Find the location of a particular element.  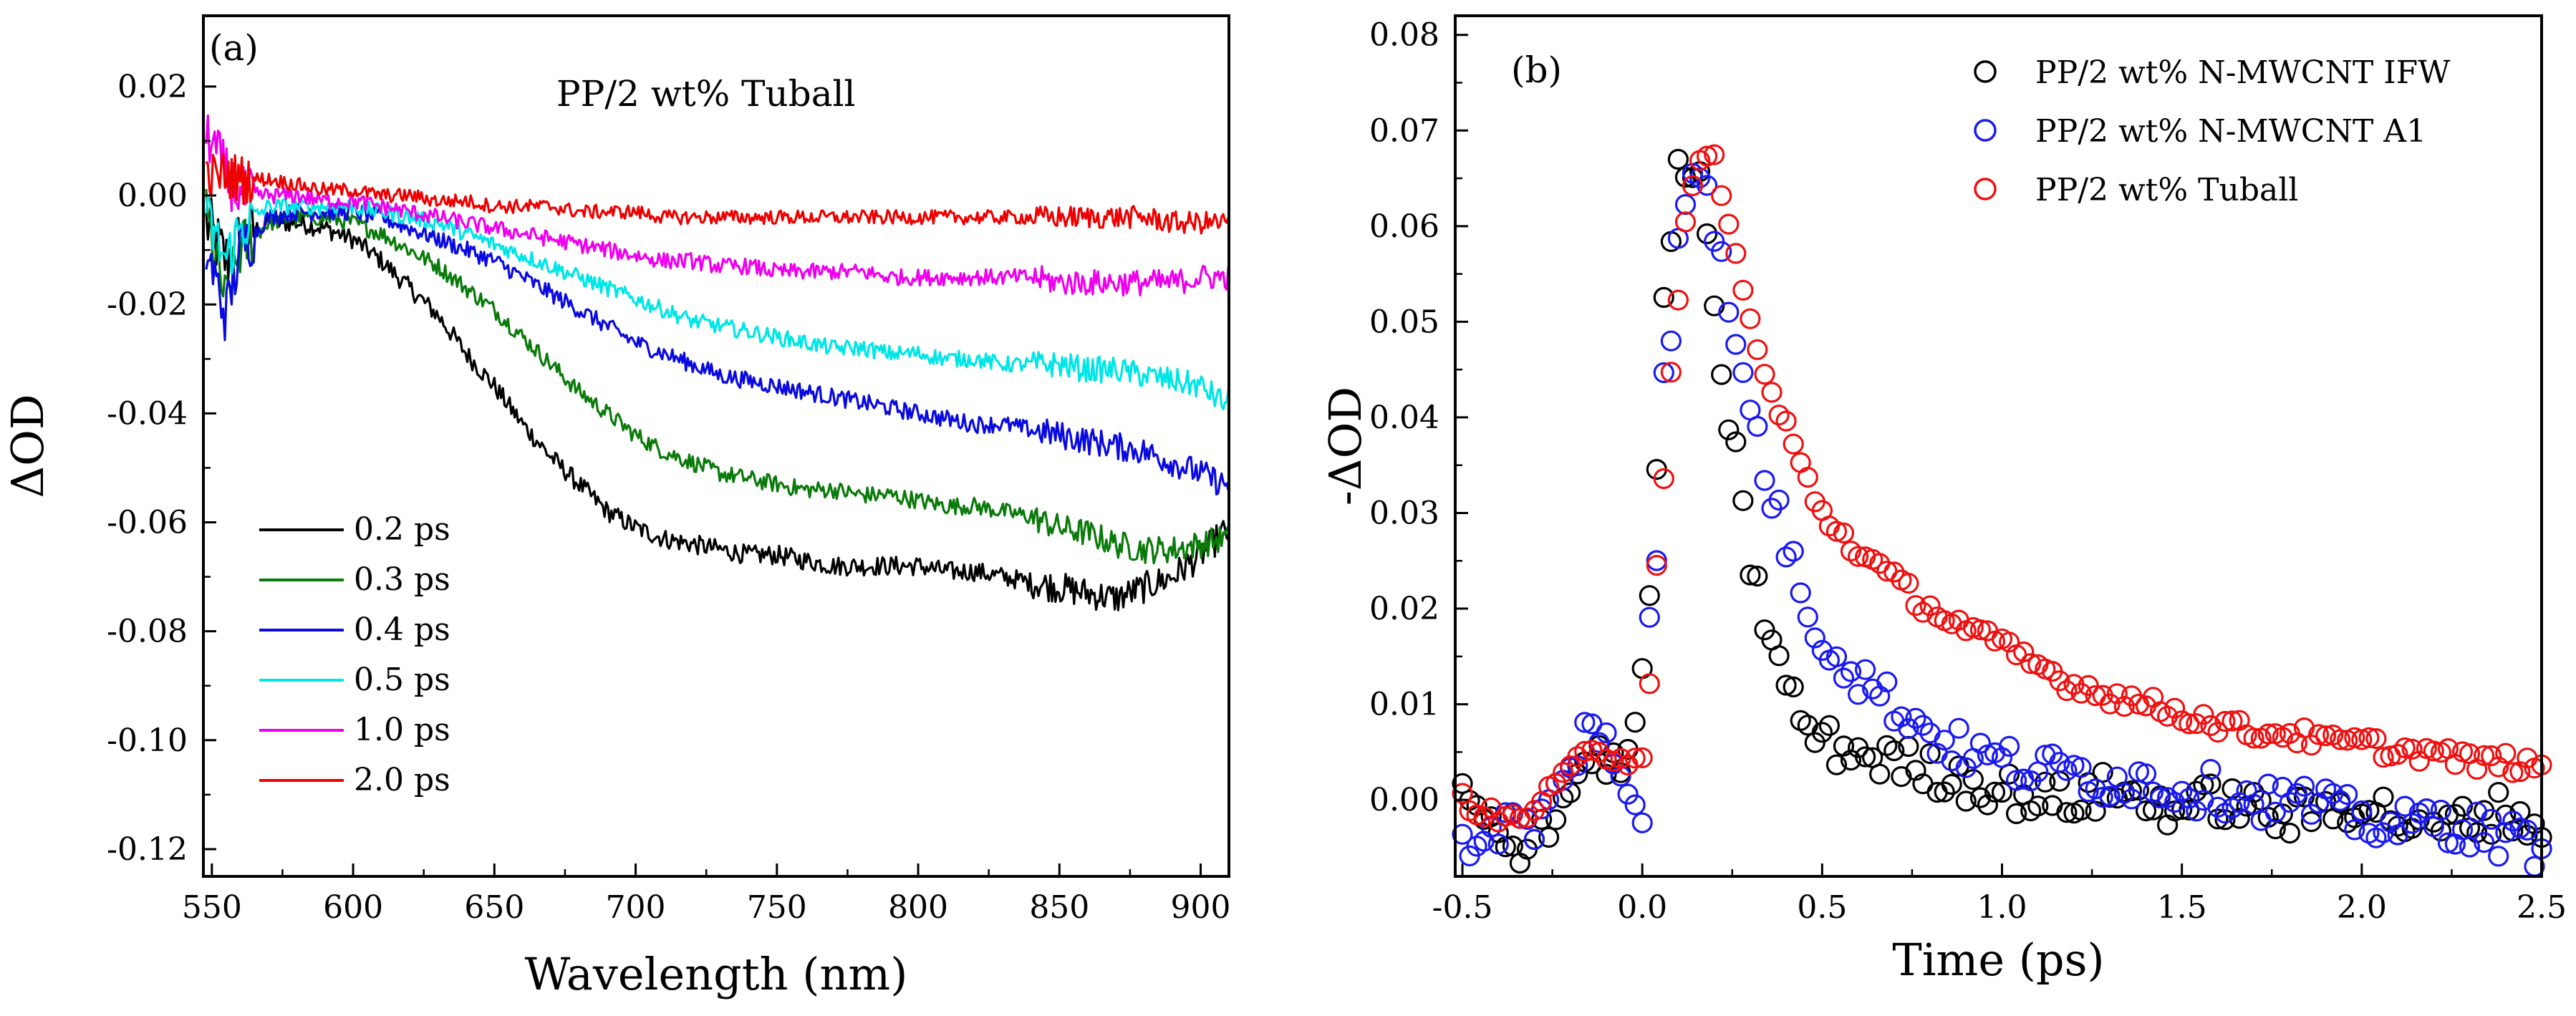

y-tick-label: -0.10 is located at coordinates (147, 740).